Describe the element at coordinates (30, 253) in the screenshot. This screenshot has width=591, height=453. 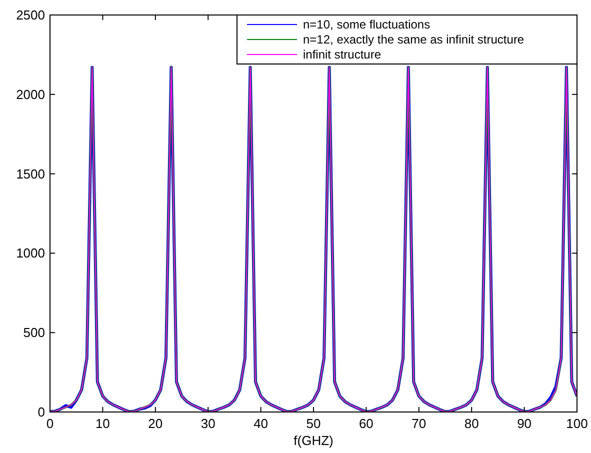
I see `y-tick-label: 1000` at that location.